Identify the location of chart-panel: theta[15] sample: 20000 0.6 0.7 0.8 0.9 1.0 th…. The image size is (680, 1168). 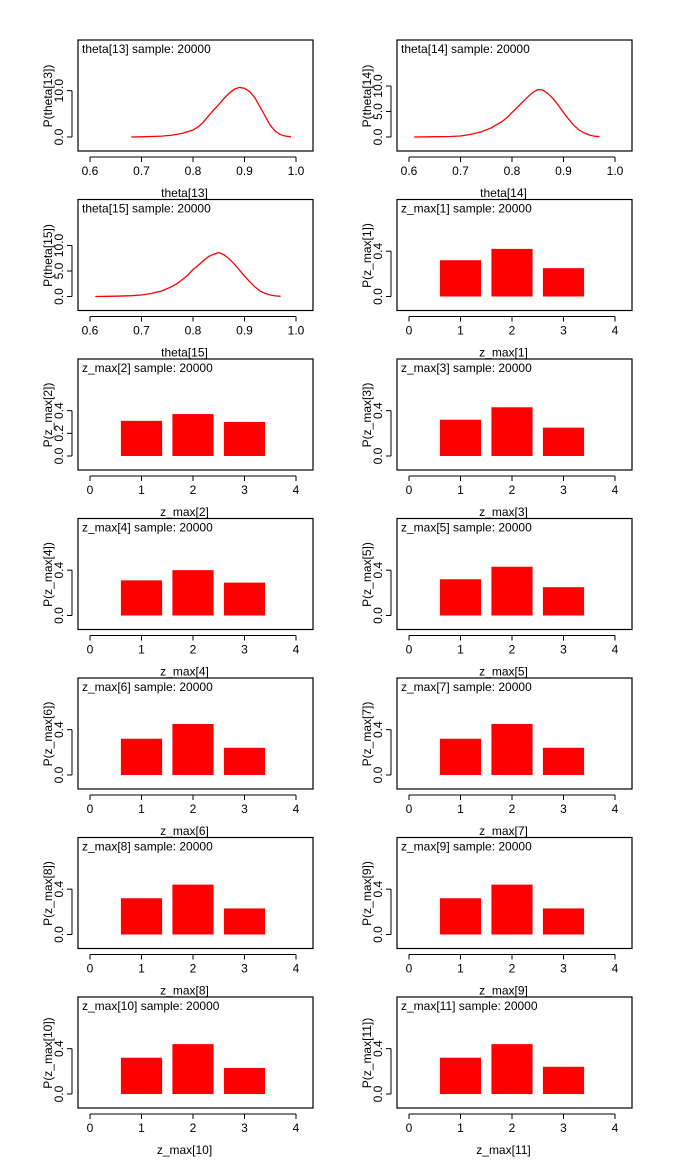
(177, 279).